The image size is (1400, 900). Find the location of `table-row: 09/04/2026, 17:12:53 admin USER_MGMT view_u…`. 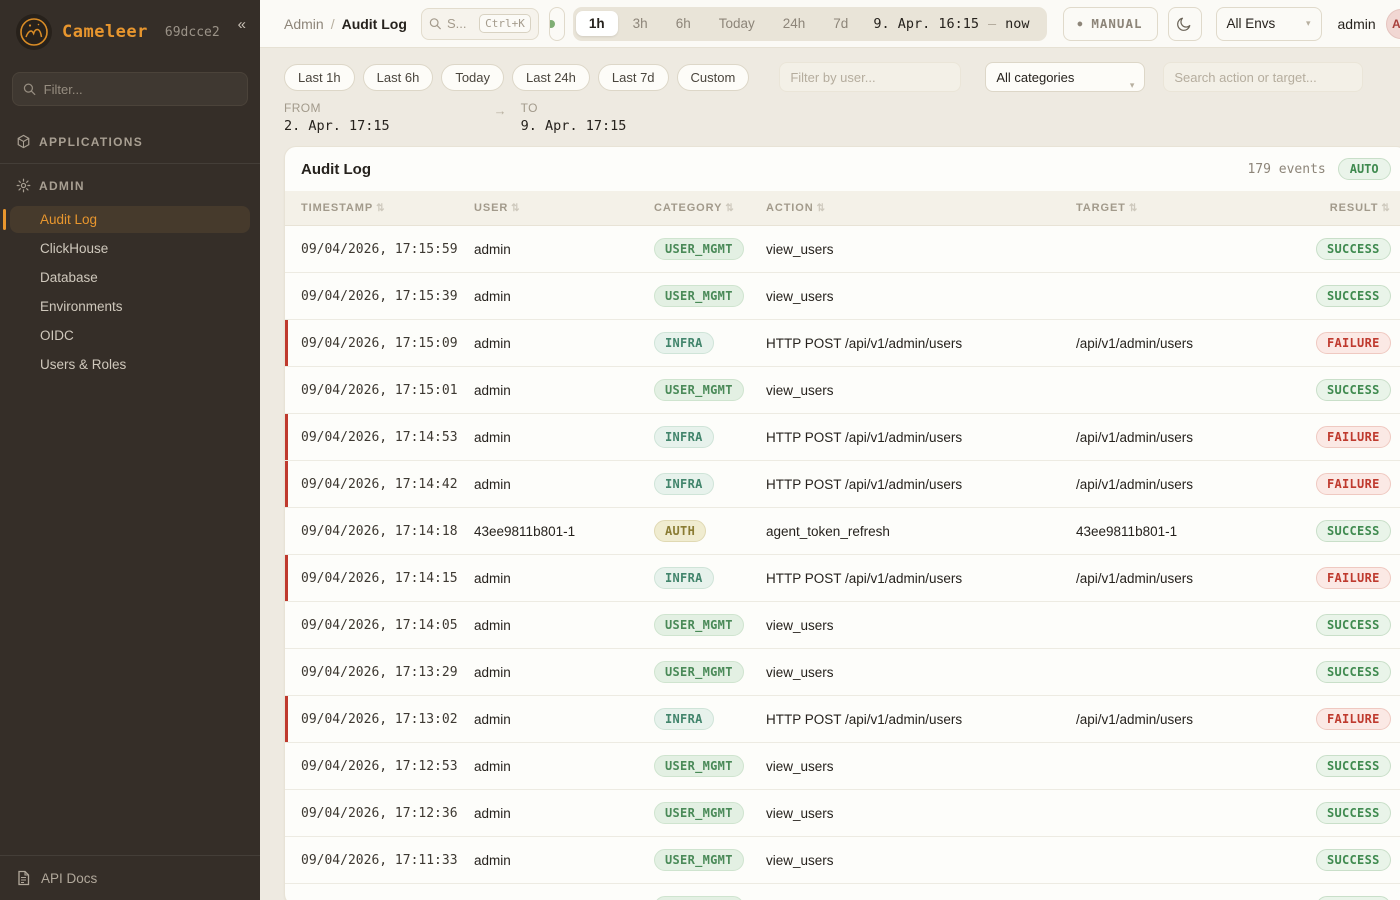

table-row: 09/04/2026, 17:12:53 admin USER_MGMT view_u… is located at coordinates (842, 766).